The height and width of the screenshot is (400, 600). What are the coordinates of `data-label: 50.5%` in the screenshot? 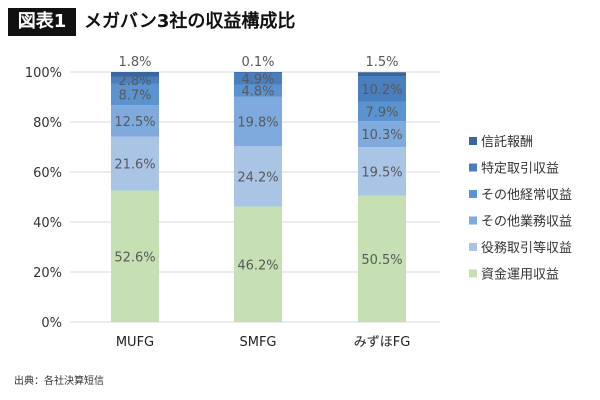 It's located at (381, 260).